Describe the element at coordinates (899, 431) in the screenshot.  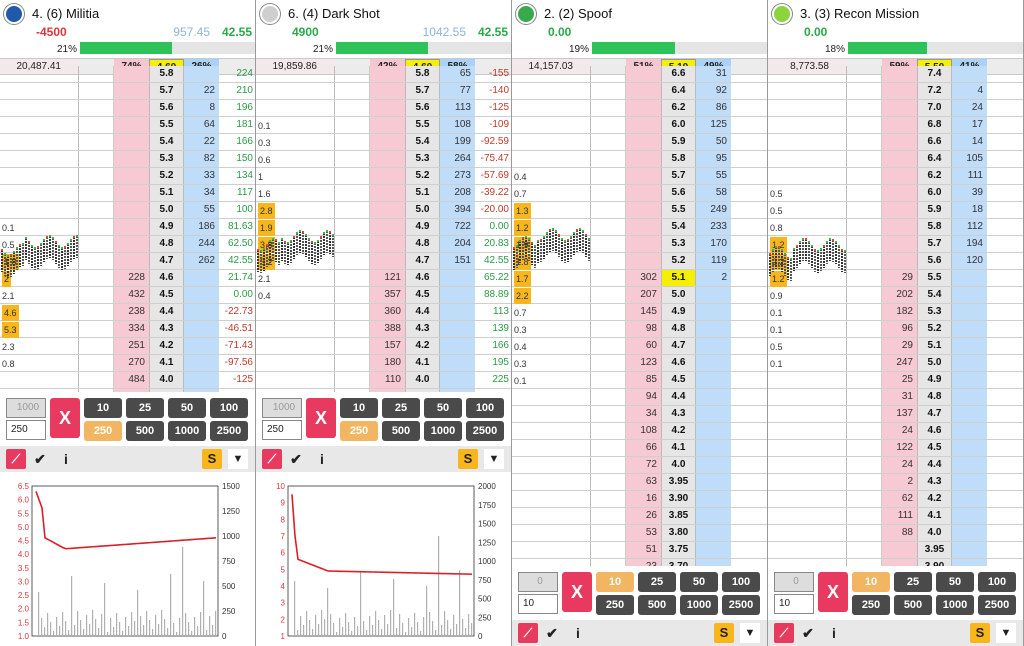
I see `back-cell: 24` at that location.